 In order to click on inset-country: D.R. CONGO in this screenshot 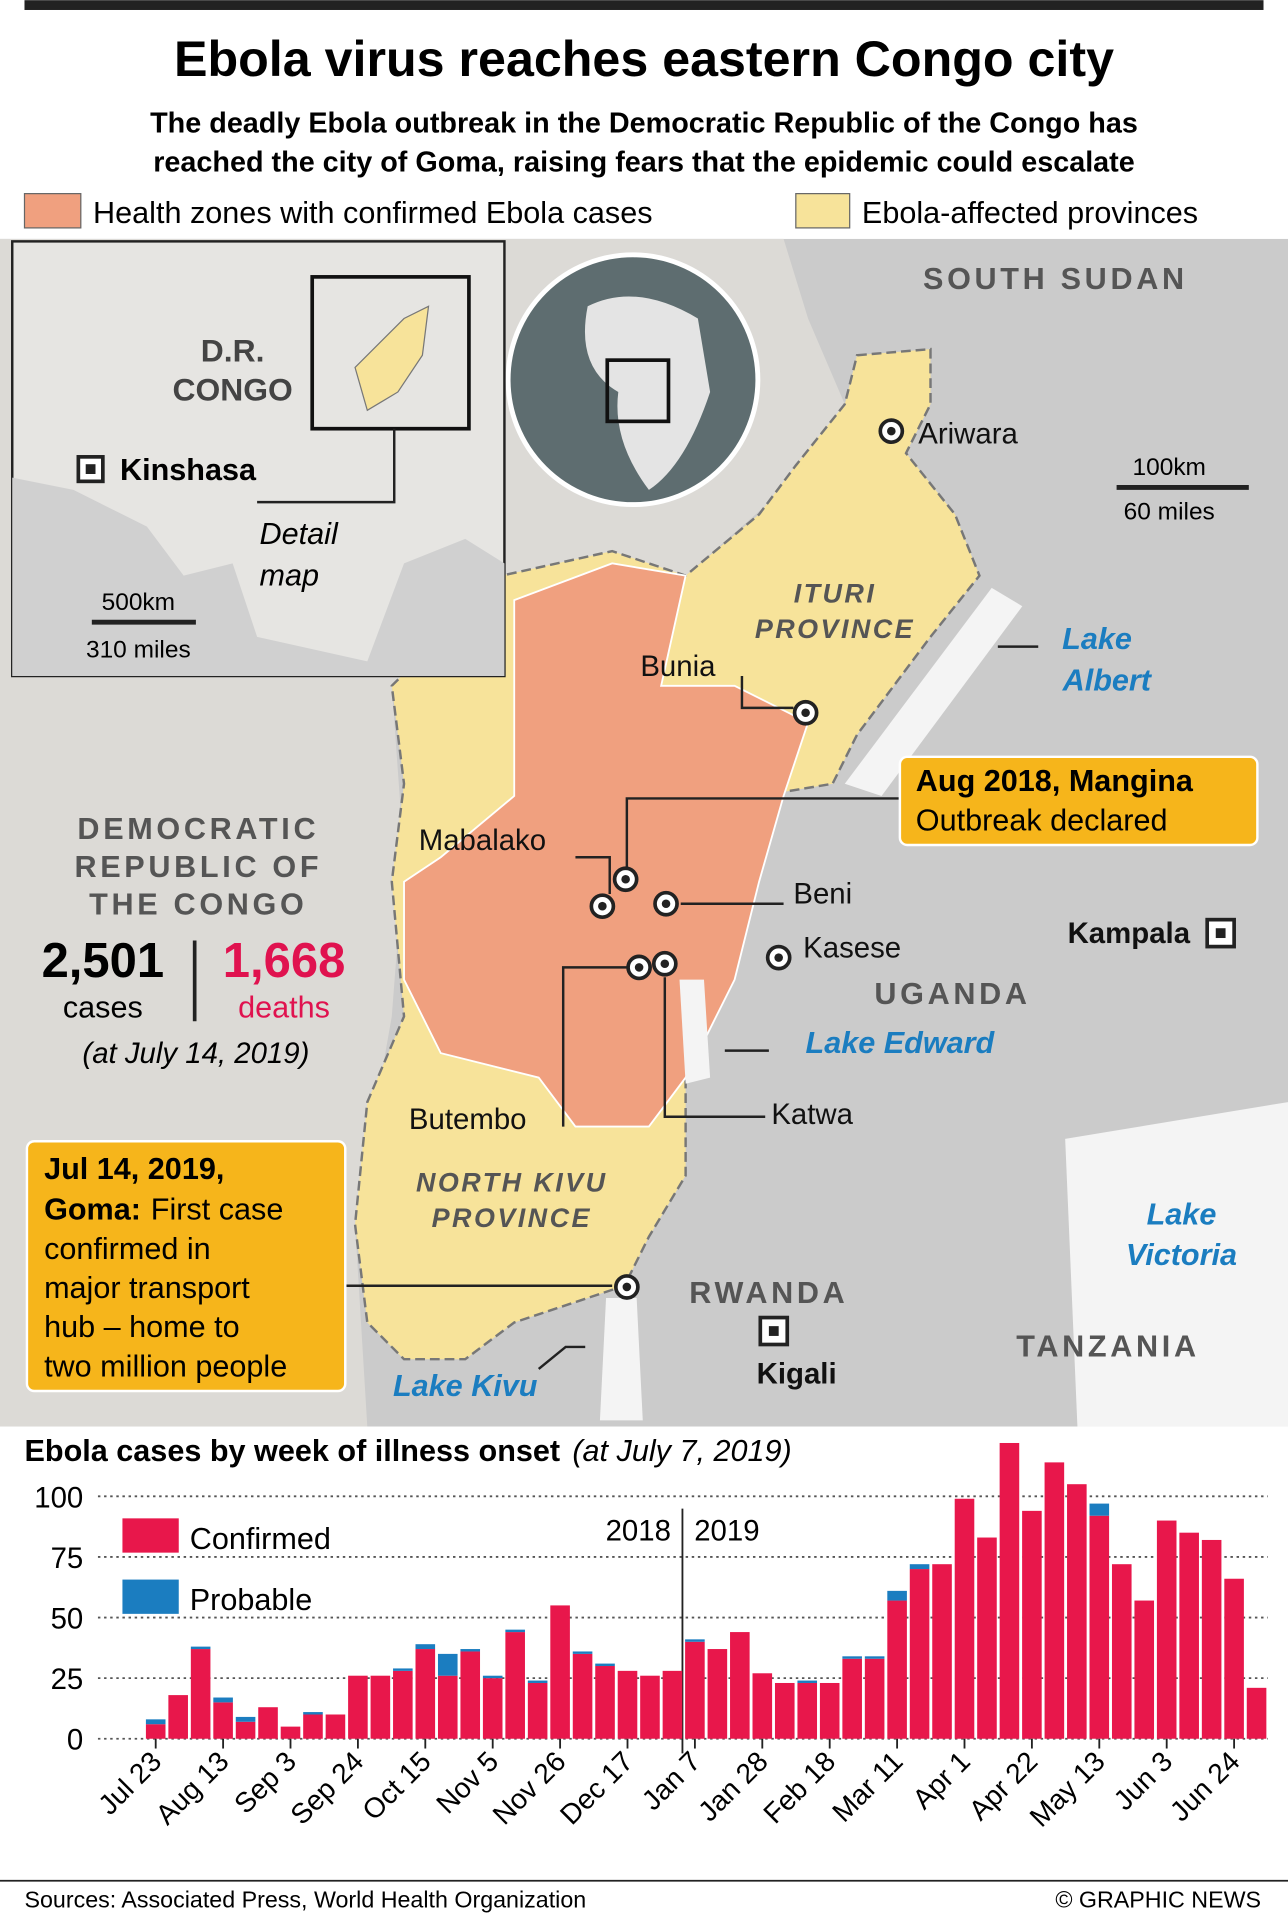, I will do `click(232, 369)`.